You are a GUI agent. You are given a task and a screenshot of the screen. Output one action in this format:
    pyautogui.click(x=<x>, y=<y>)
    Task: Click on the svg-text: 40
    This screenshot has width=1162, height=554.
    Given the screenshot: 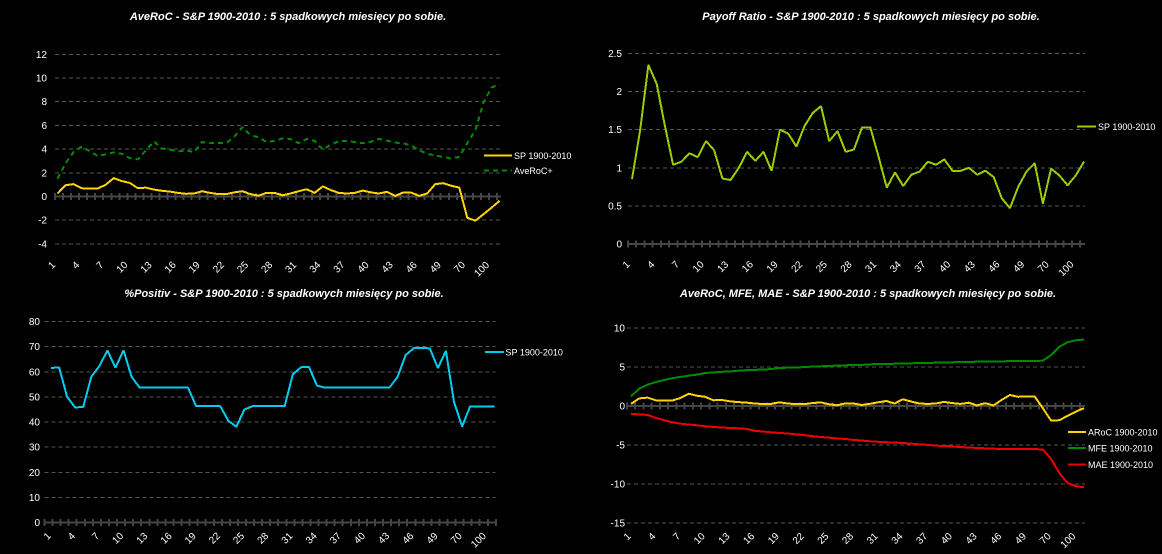 What is the action you would take?
    pyautogui.click(x=35, y=423)
    